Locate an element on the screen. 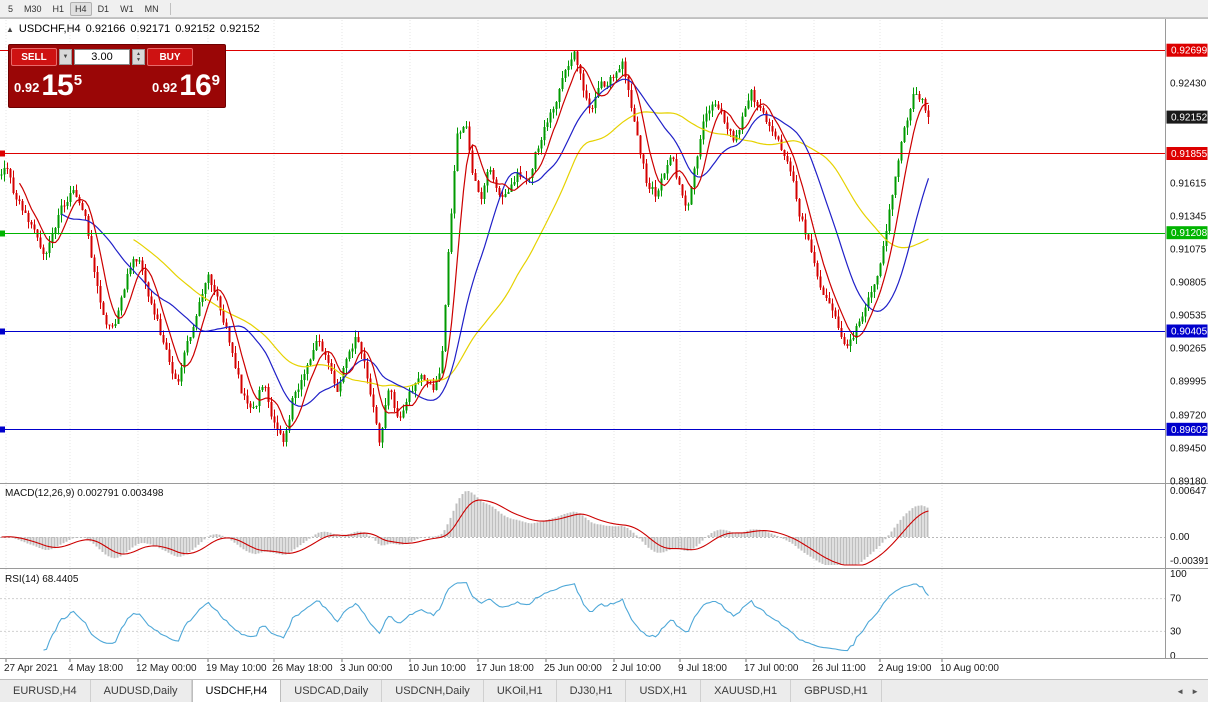 This screenshot has width=1208, height=702. bid-pipette: 5 is located at coordinates (78, 80).